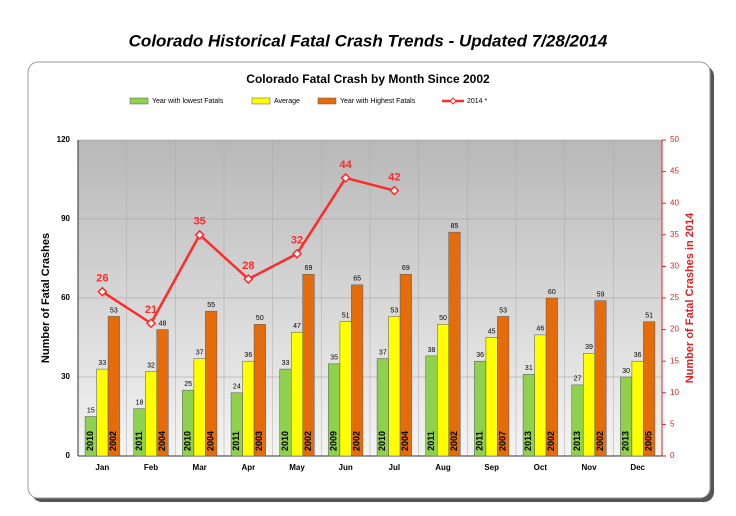 Image resolution: width=736 pixels, height=516 pixels. Describe the element at coordinates (151, 310) in the screenshot. I see `line-label: 21` at that location.